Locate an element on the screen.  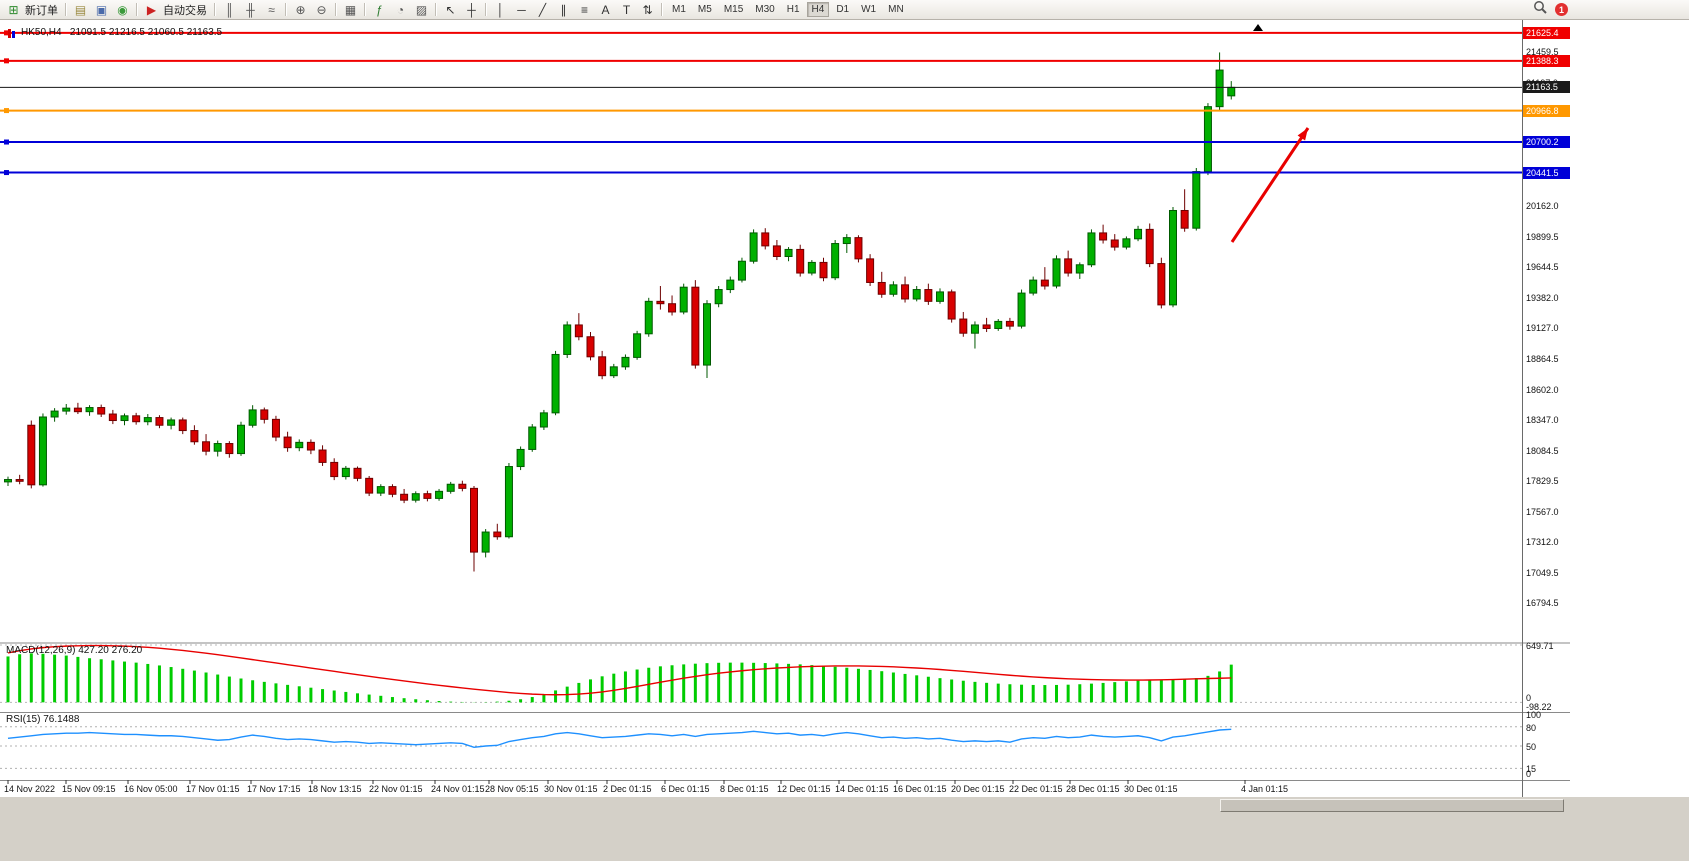
trendline-icon: ╱ is located at coordinates (542, 9).